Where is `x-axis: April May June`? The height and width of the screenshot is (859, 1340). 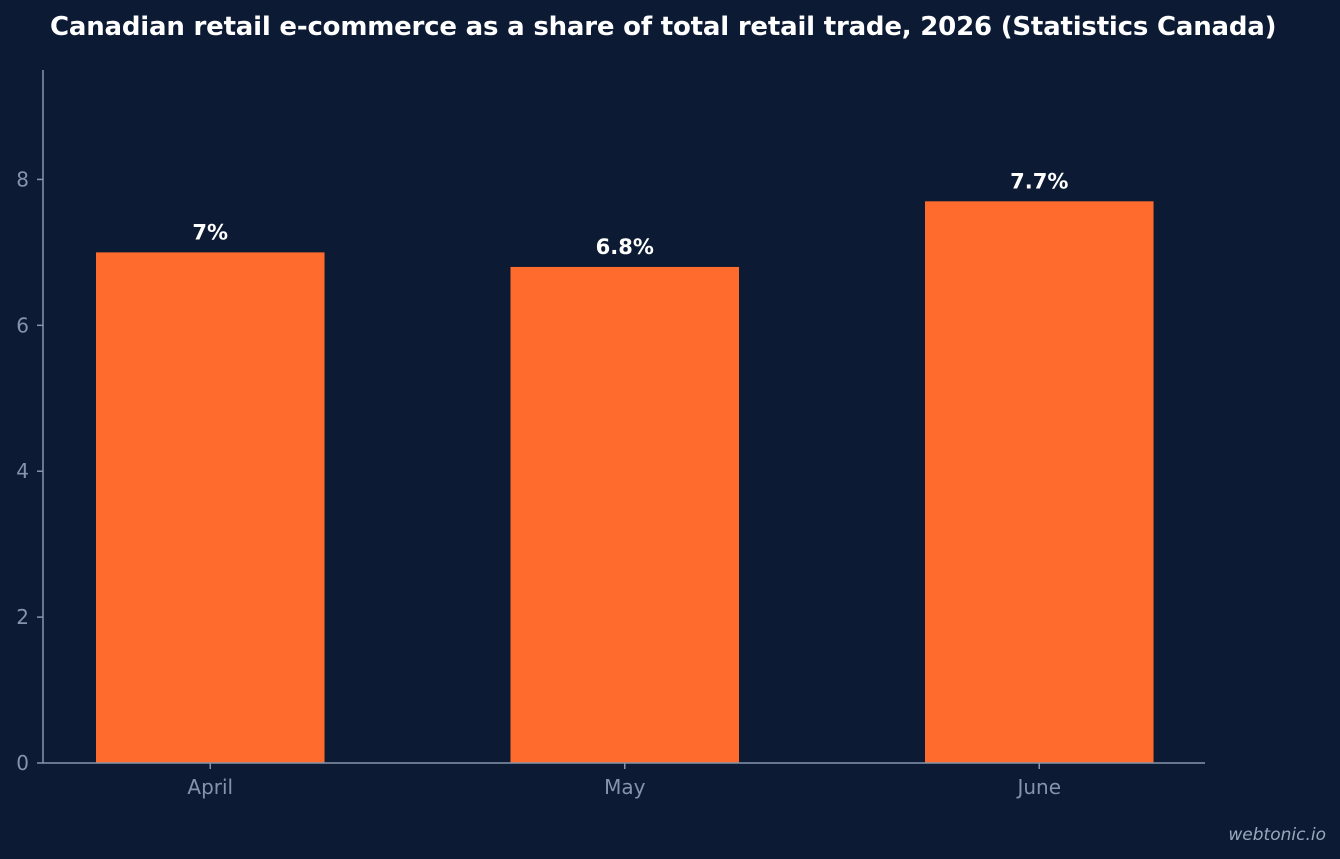 x-axis: April May June is located at coordinates (624, 780).